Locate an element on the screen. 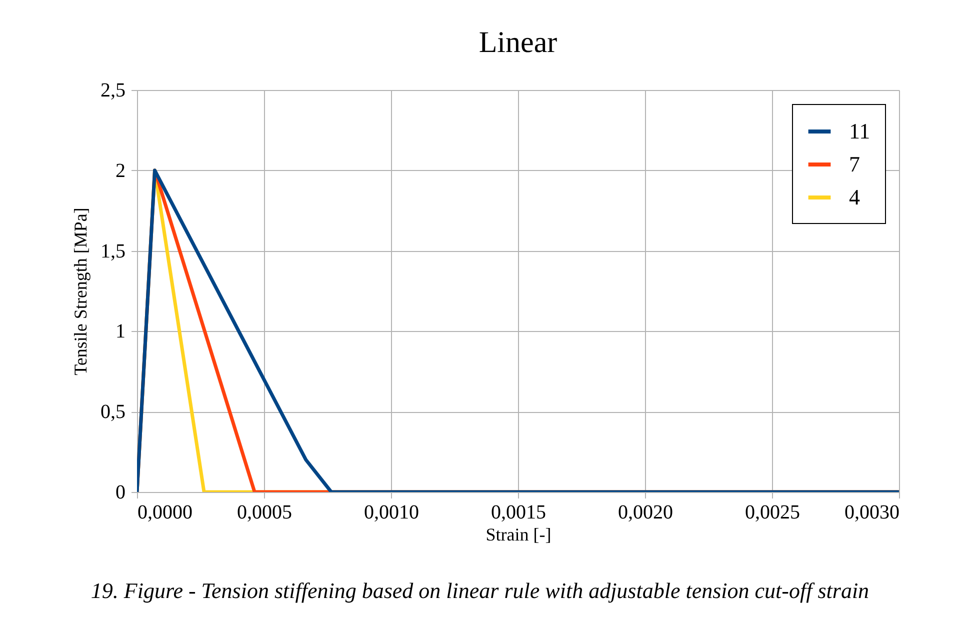  y-tick-label: 2,5 is located at coordinates (113, 91).